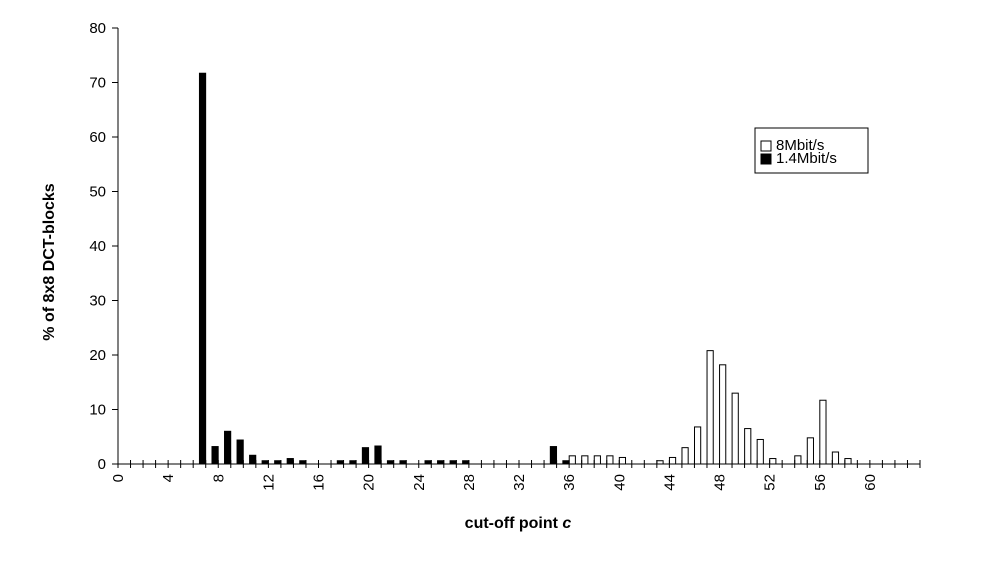  What do you see at coordinates (848, 461) in the screenshot?
I see `bar-8mbit-c58` at bounding box center [848, 461].